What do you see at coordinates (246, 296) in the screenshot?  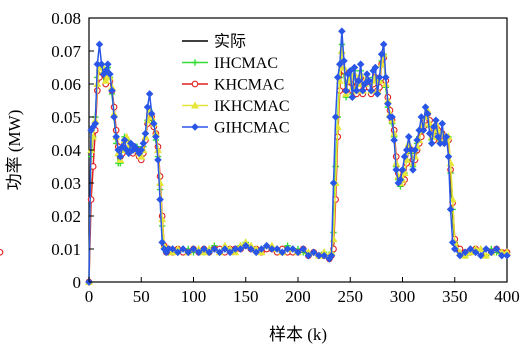 I see `x-tick-label: 150` at bounding box center [246, 296].